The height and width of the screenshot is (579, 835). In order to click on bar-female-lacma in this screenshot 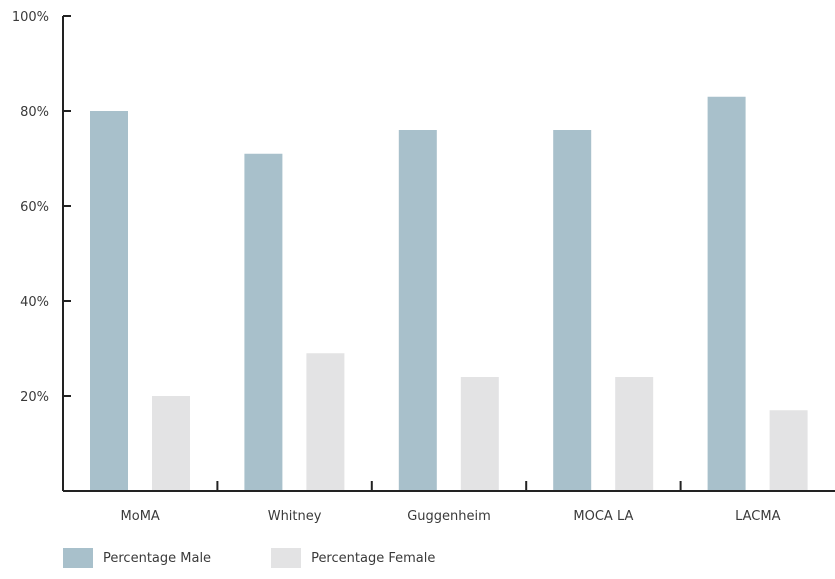, I will do `click(788, 450)`.